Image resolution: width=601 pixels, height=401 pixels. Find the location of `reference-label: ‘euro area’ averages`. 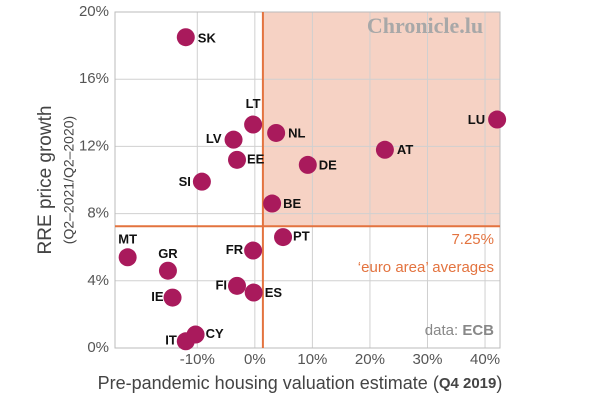

reference-label: ‘euro area’ averages is located at coordinates (426, 267).